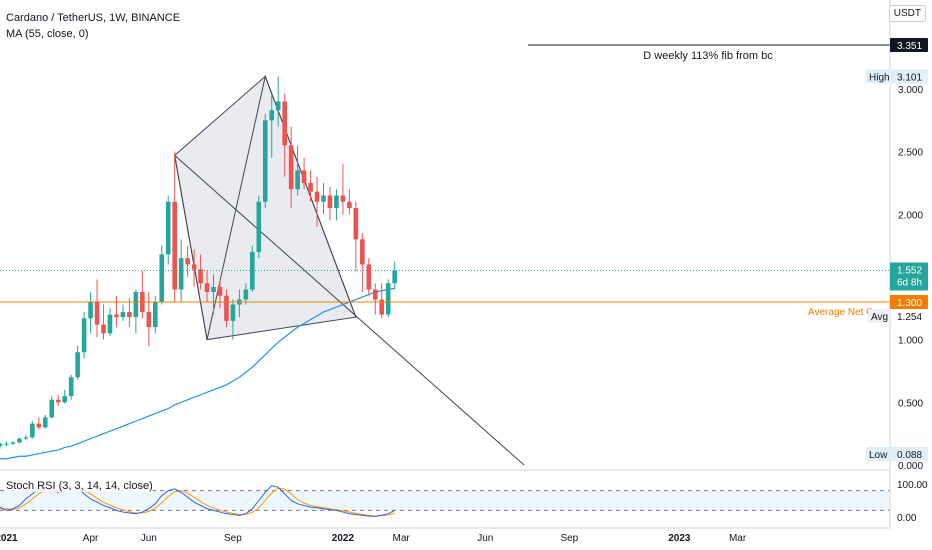 This screenshot has height=550, width=932. I want to click on avg-alt-label-bg, so click(879, 315).